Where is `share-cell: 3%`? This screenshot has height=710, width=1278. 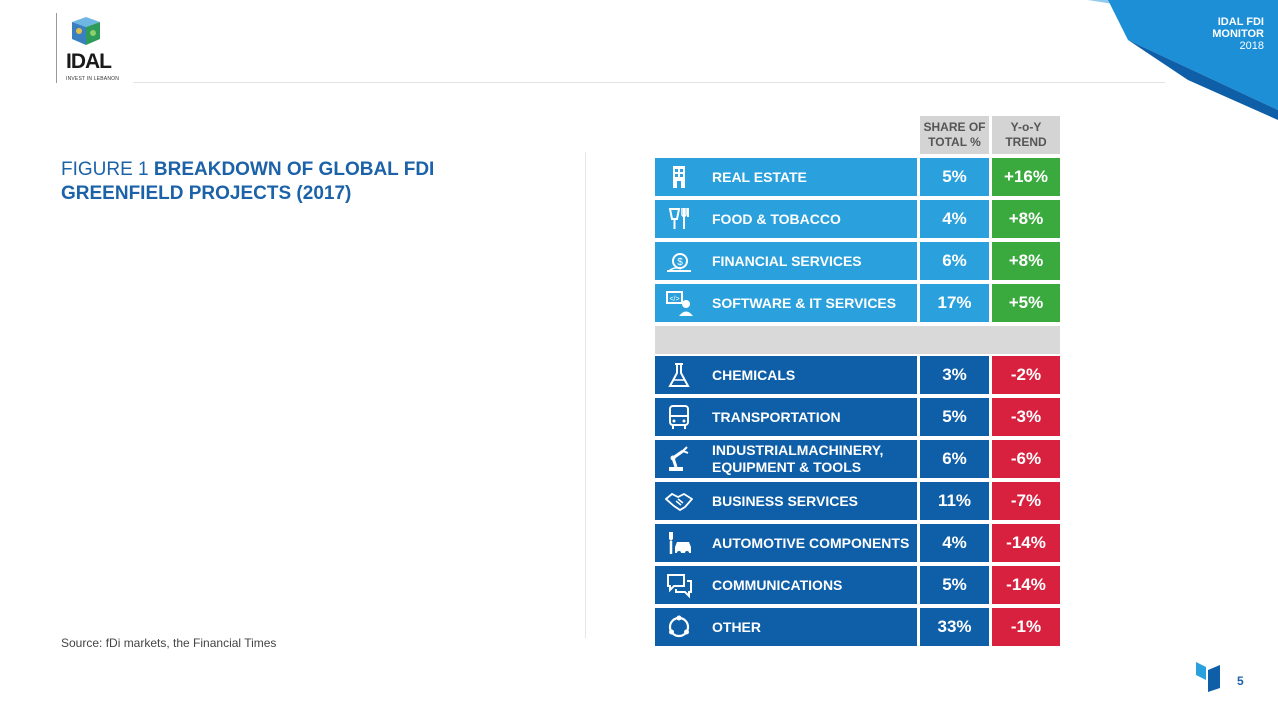
share-cell: 3% is located at coordinates (954, 375).